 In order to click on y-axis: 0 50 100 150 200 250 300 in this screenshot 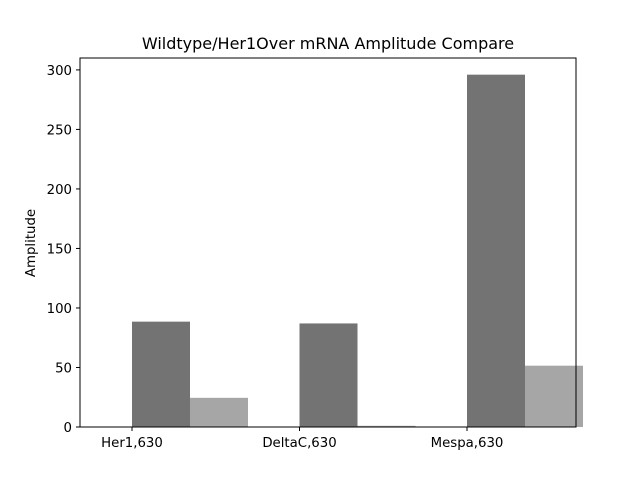, I will do `click(63, 250)`.